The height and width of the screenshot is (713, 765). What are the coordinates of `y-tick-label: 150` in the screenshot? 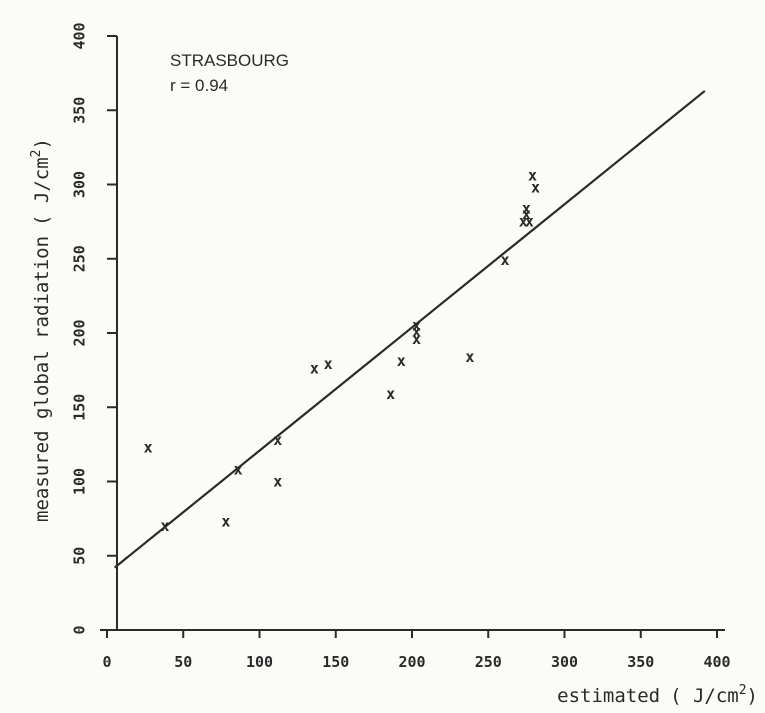 It's located at (80, 407).